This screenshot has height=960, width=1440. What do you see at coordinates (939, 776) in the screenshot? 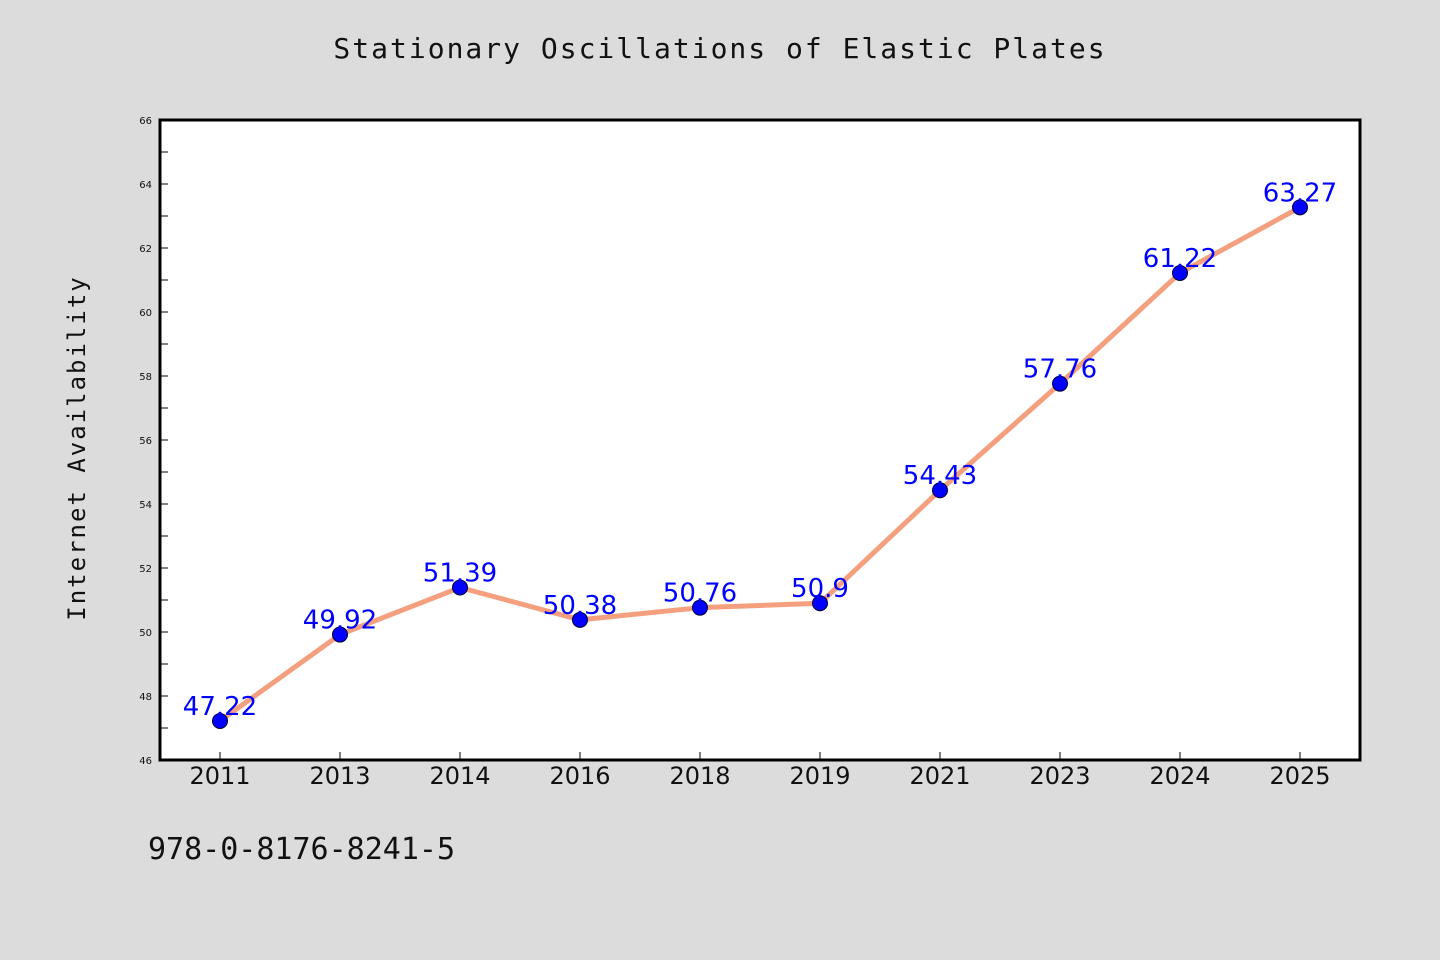
I see `x-tick-label: 2021` at bounding box center [939, 776].